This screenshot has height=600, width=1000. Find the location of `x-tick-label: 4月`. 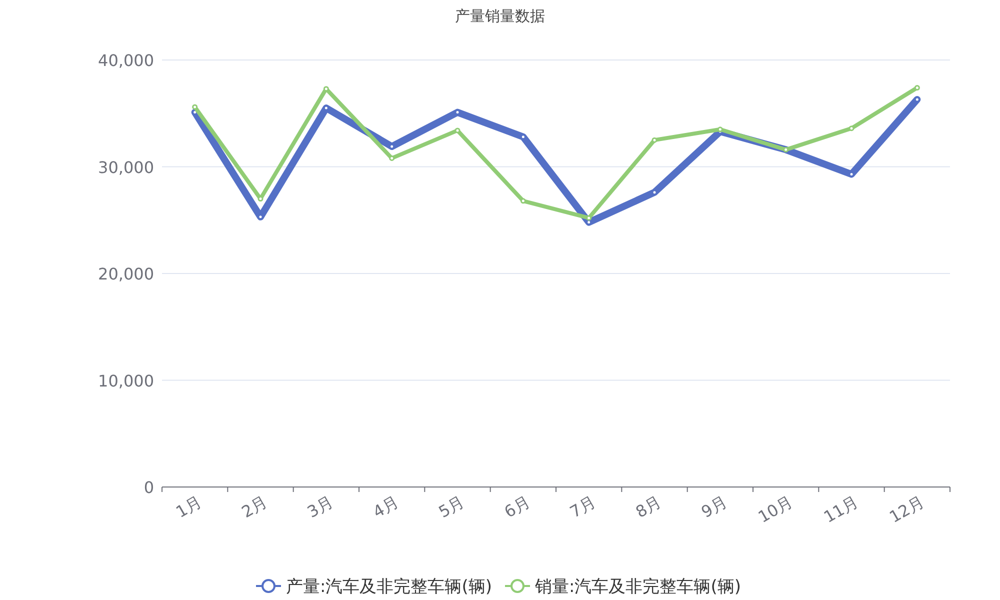

x-tick-label: 4月 is located at coordinates (386, 507).